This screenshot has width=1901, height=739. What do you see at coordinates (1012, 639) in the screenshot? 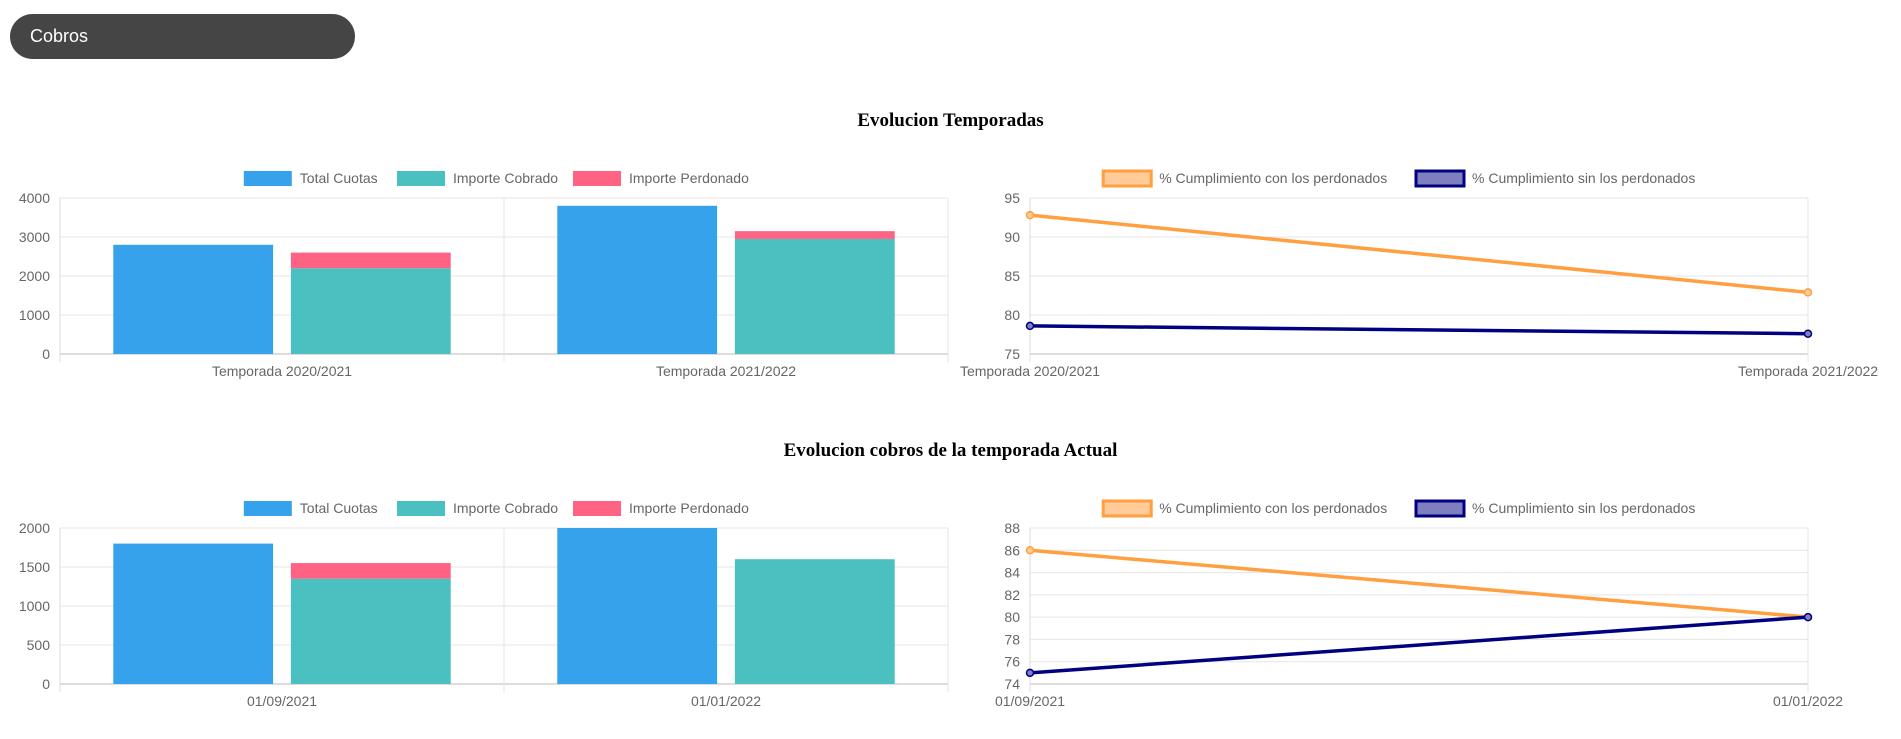
I see `y-tick-label-78: 78` at bounding box center [1012, 639].